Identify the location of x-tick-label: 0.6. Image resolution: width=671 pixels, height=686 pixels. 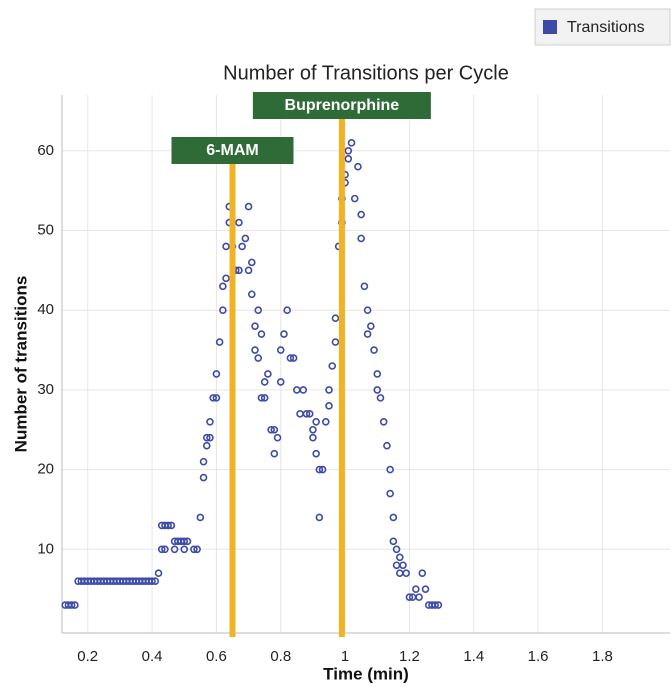
(216, 656).